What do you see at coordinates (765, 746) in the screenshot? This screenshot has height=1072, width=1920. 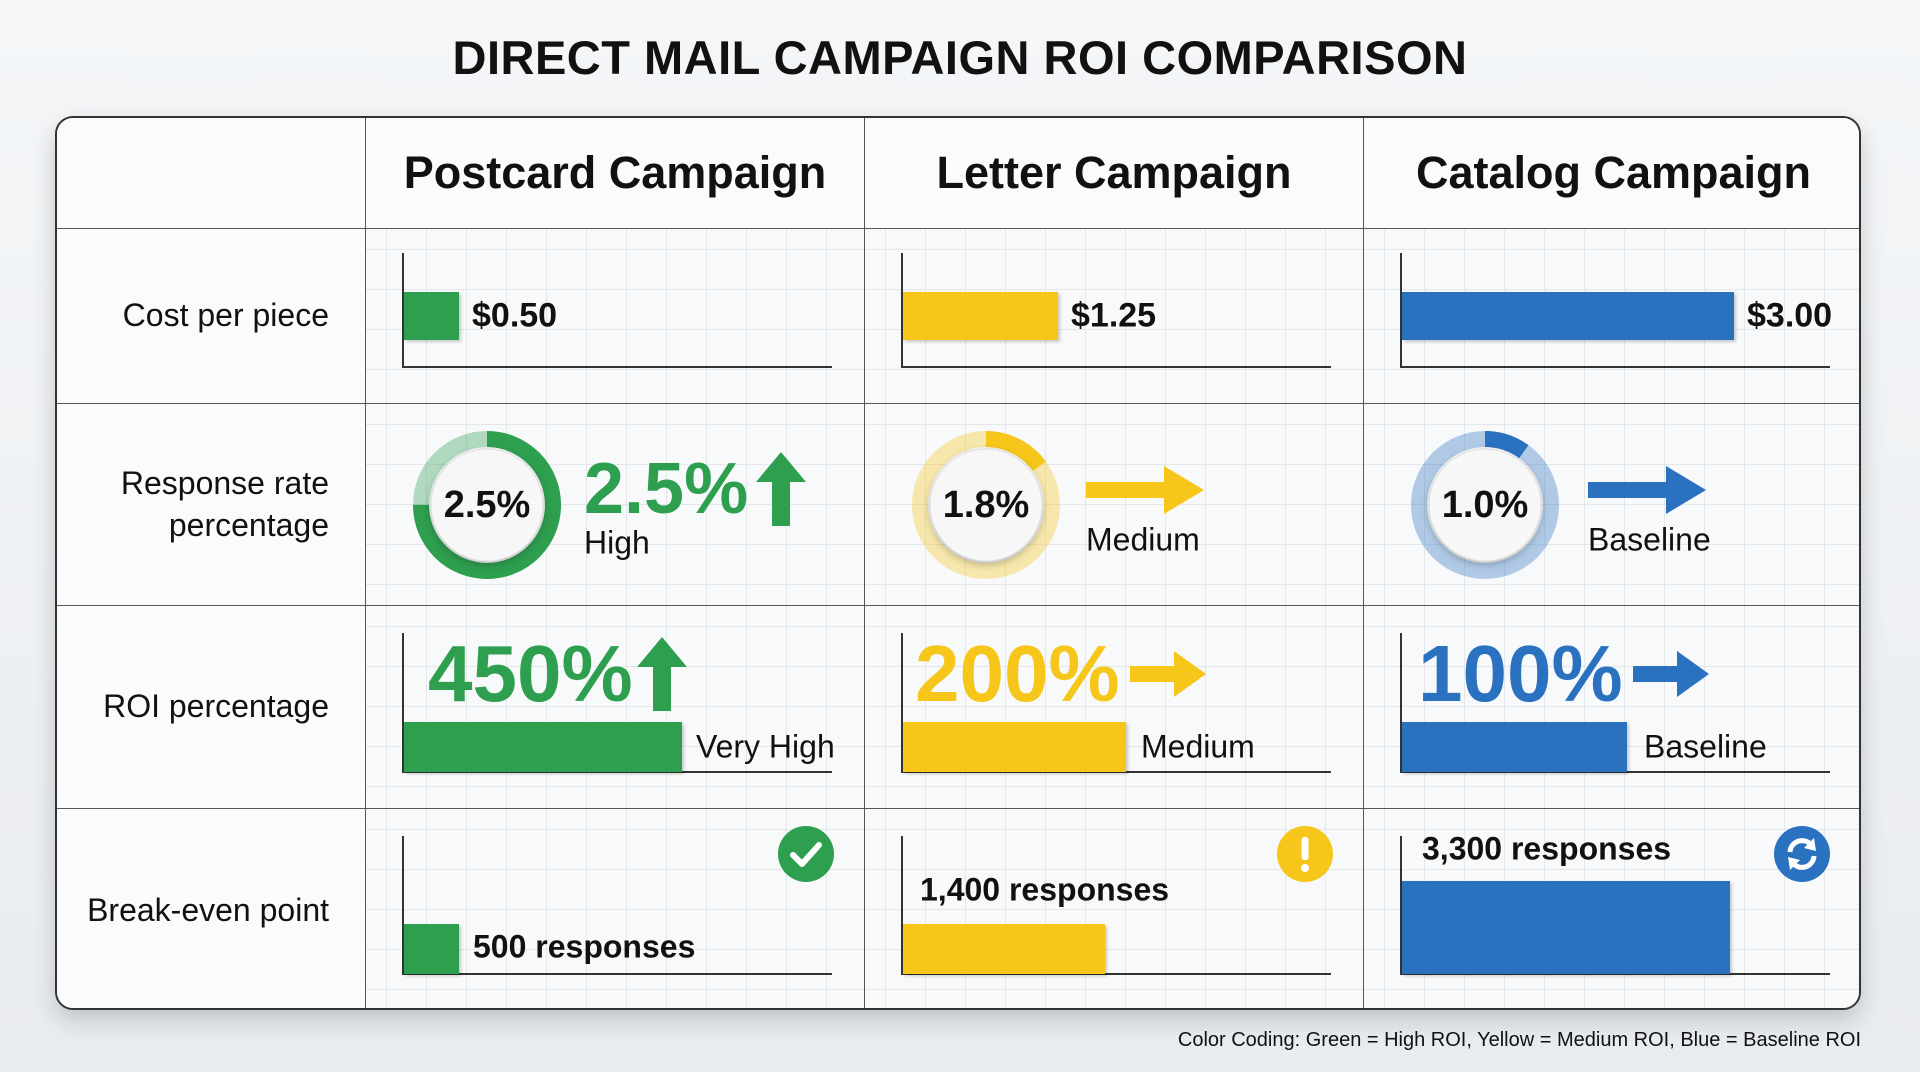 I see `roi-rating: Very High` at bounding box center [765, 746].